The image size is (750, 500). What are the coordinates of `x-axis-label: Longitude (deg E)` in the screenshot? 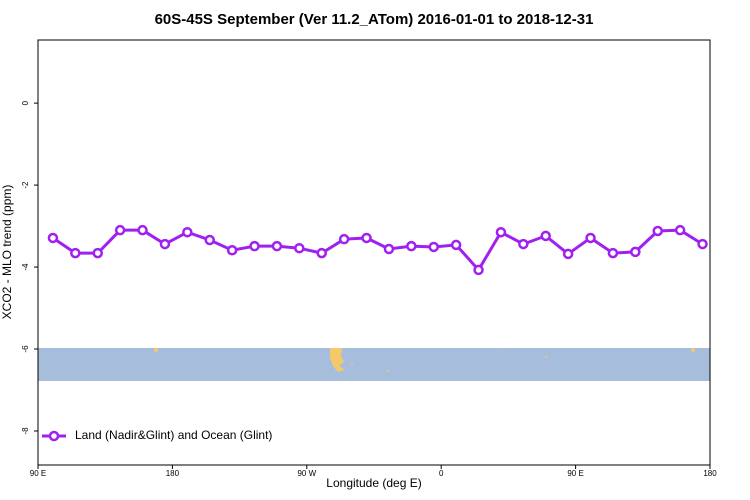 It's located at (373, 483).